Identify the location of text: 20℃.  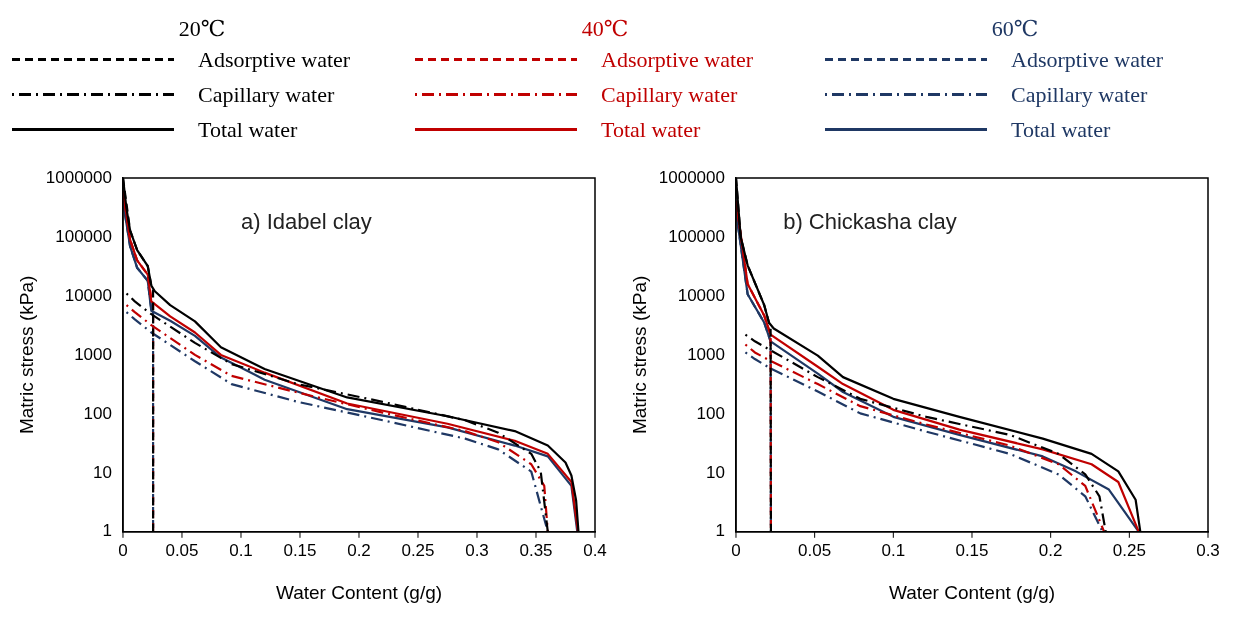
(202, 29).